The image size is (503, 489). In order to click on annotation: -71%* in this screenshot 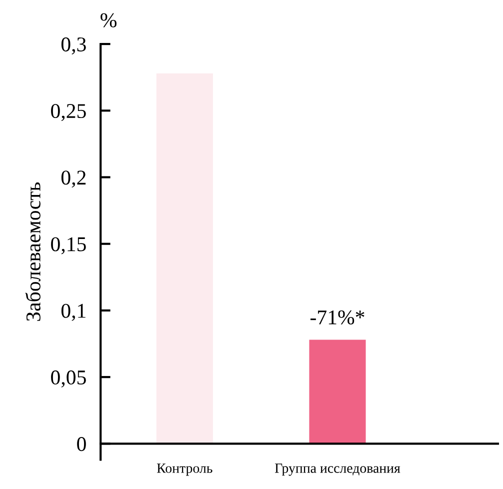, I will do `click(337, 317)`.